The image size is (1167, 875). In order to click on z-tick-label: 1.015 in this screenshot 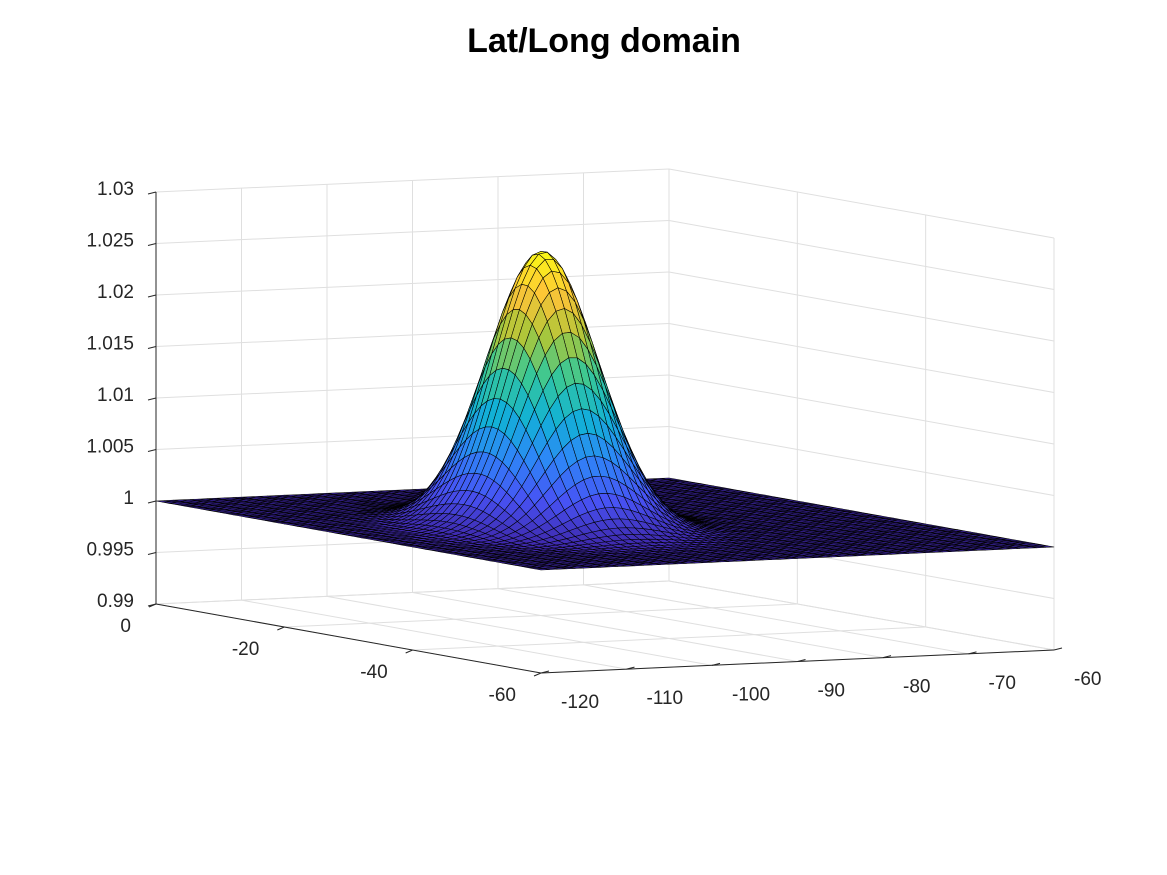, I will do `click(110, 344)`.